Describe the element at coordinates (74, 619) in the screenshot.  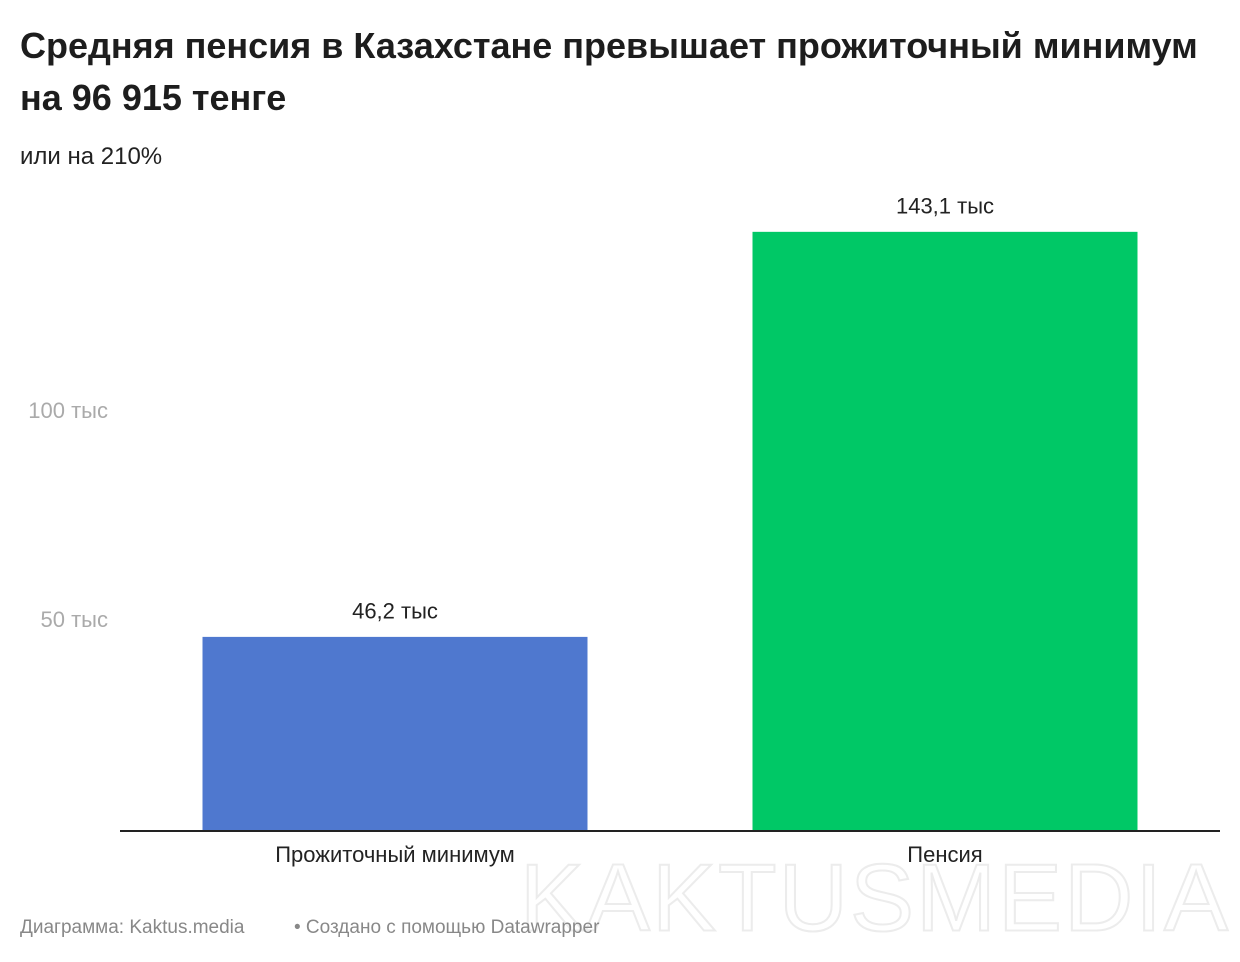
I see `y-tick-label: 50 тыс` at that location.